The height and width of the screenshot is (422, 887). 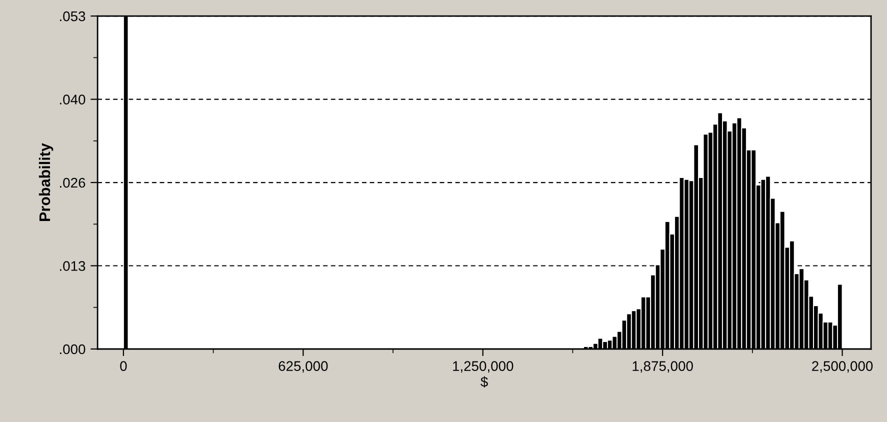 I want to click on y-tick-label: .000, so click(x=73, y=349).